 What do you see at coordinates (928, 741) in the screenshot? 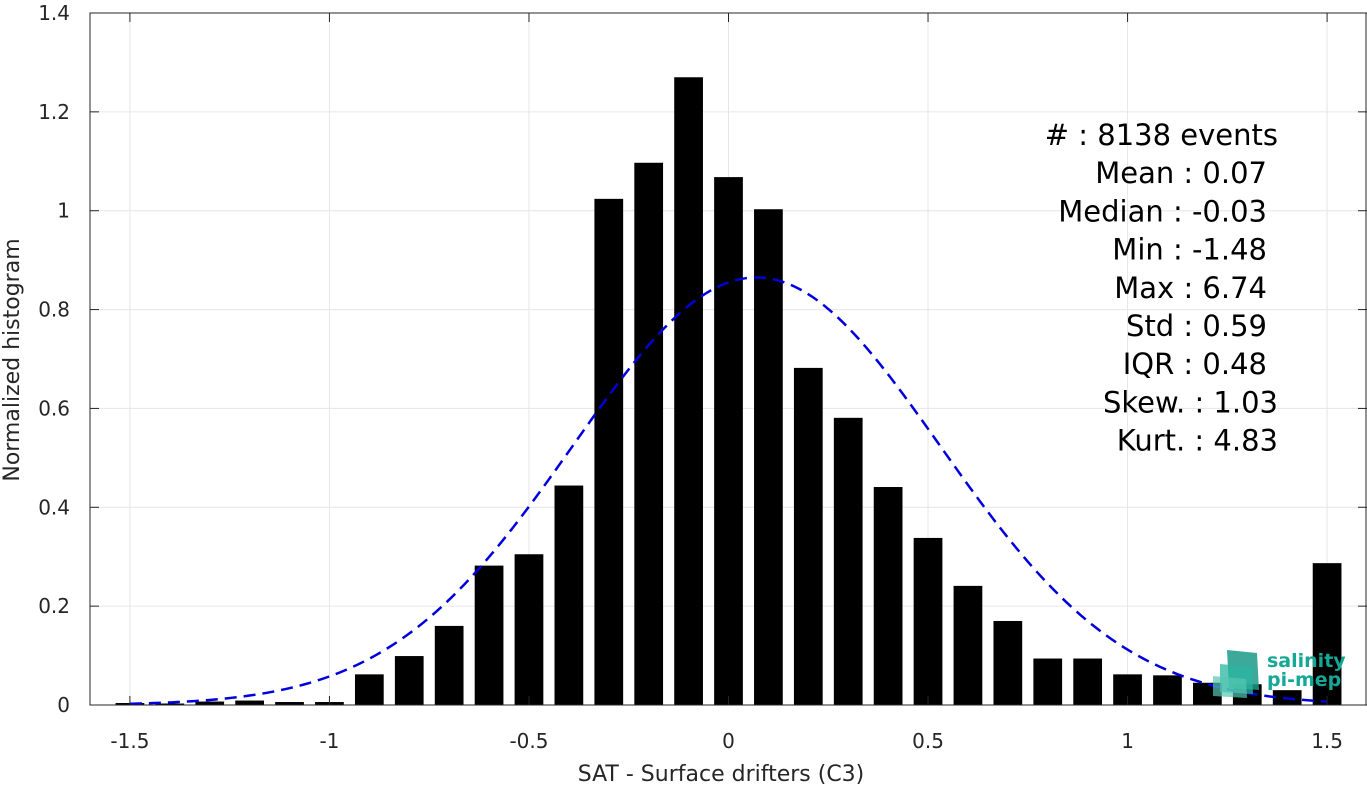
I see `x-tick-label: 0.5` at bounding box center [928, 741].